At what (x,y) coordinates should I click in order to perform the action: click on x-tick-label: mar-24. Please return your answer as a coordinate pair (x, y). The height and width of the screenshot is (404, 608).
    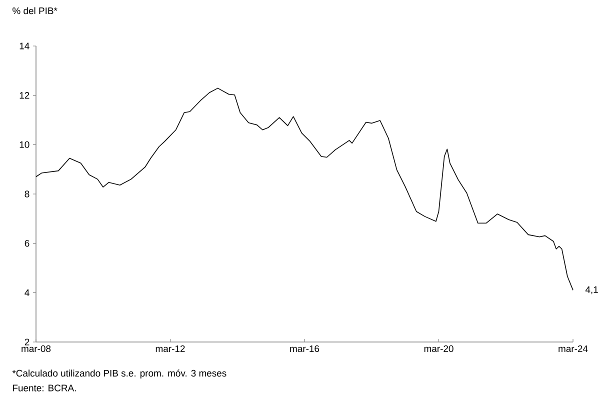
    Looking at the image, I should click on (573, 348).